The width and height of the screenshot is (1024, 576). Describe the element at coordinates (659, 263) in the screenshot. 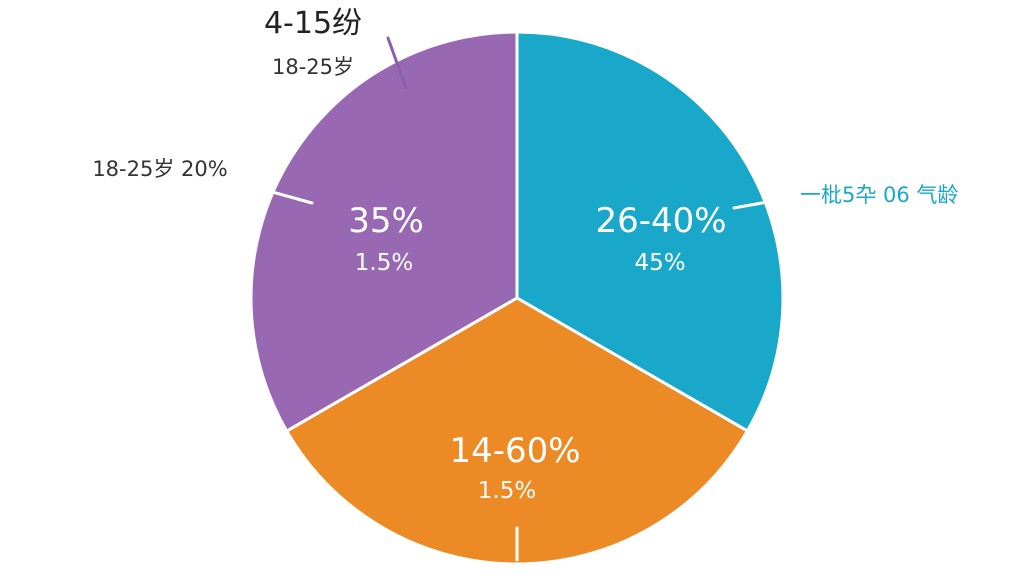

I see `slice-sublabel-teal: 45%` at that location.